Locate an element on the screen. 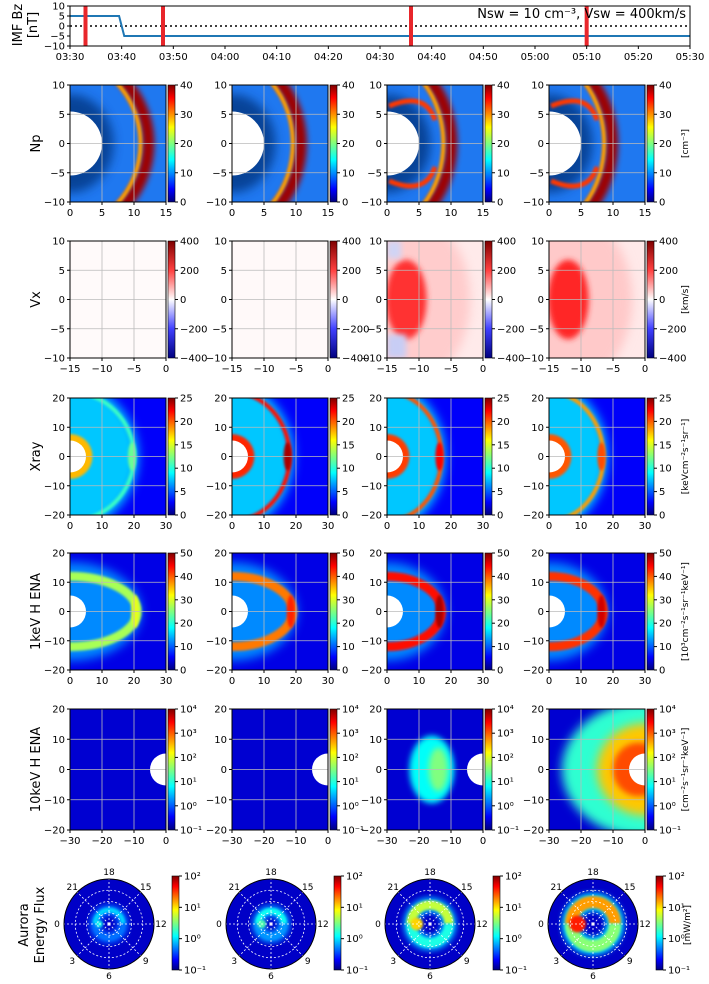 This screenshot has height=984, width=709. panel-r3-c4: 25 20 15 10 5 0 0 10 20 30 20 10 0 −10 −20 is located at coordinates (597, 463).